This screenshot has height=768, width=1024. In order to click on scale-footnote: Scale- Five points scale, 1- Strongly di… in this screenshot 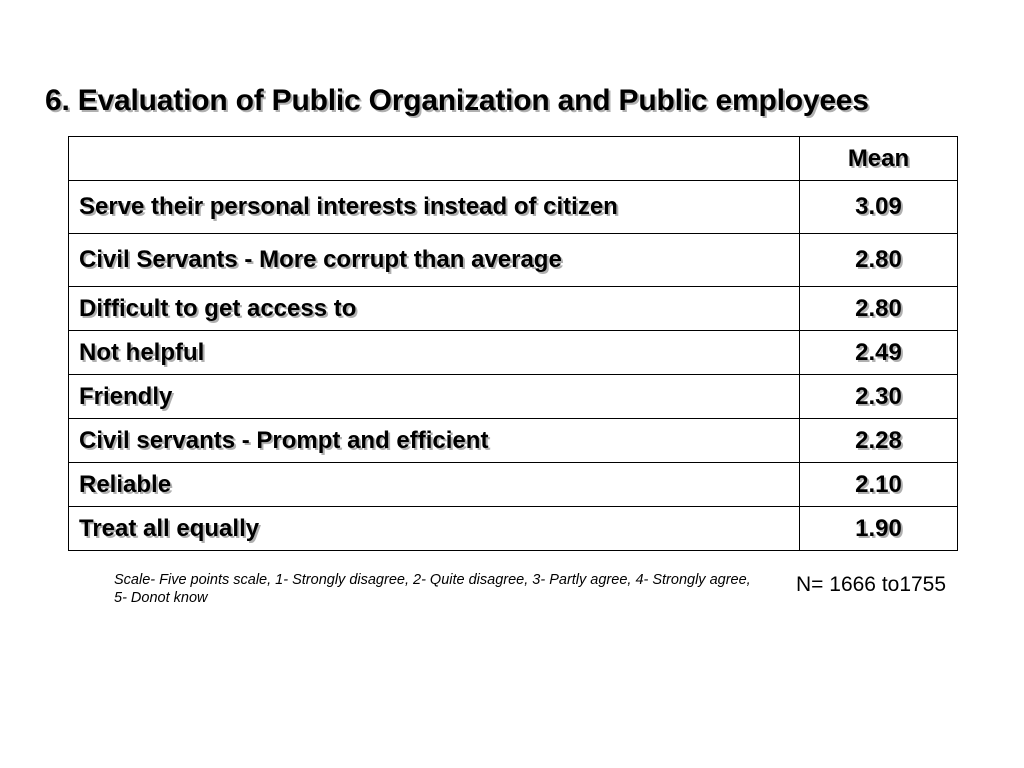, I will do `click(432, 589)`.